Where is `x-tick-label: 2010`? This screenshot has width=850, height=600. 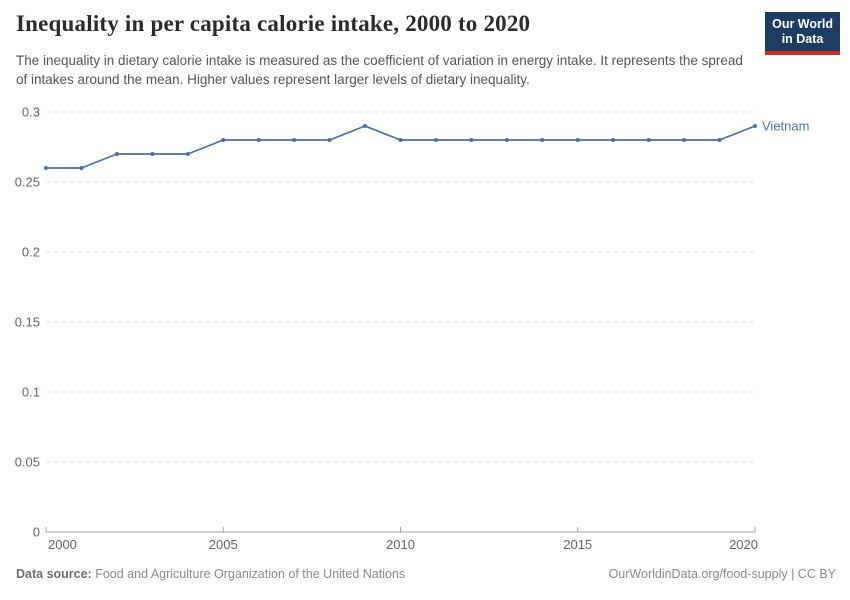 x-tick-label: 2010 is located at coordinates (400, 544).